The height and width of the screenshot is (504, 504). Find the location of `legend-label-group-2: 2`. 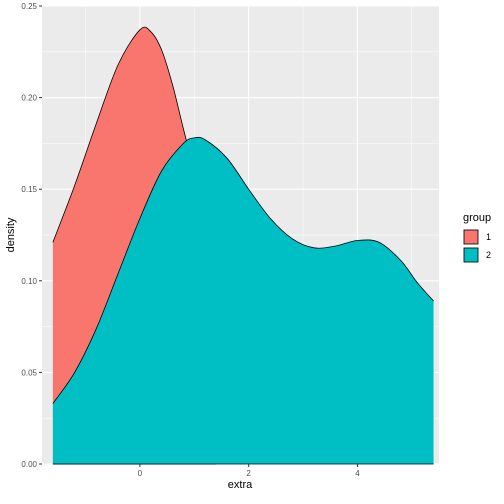

legend-label-group-2: 2 is located at coordinates (488, 255).